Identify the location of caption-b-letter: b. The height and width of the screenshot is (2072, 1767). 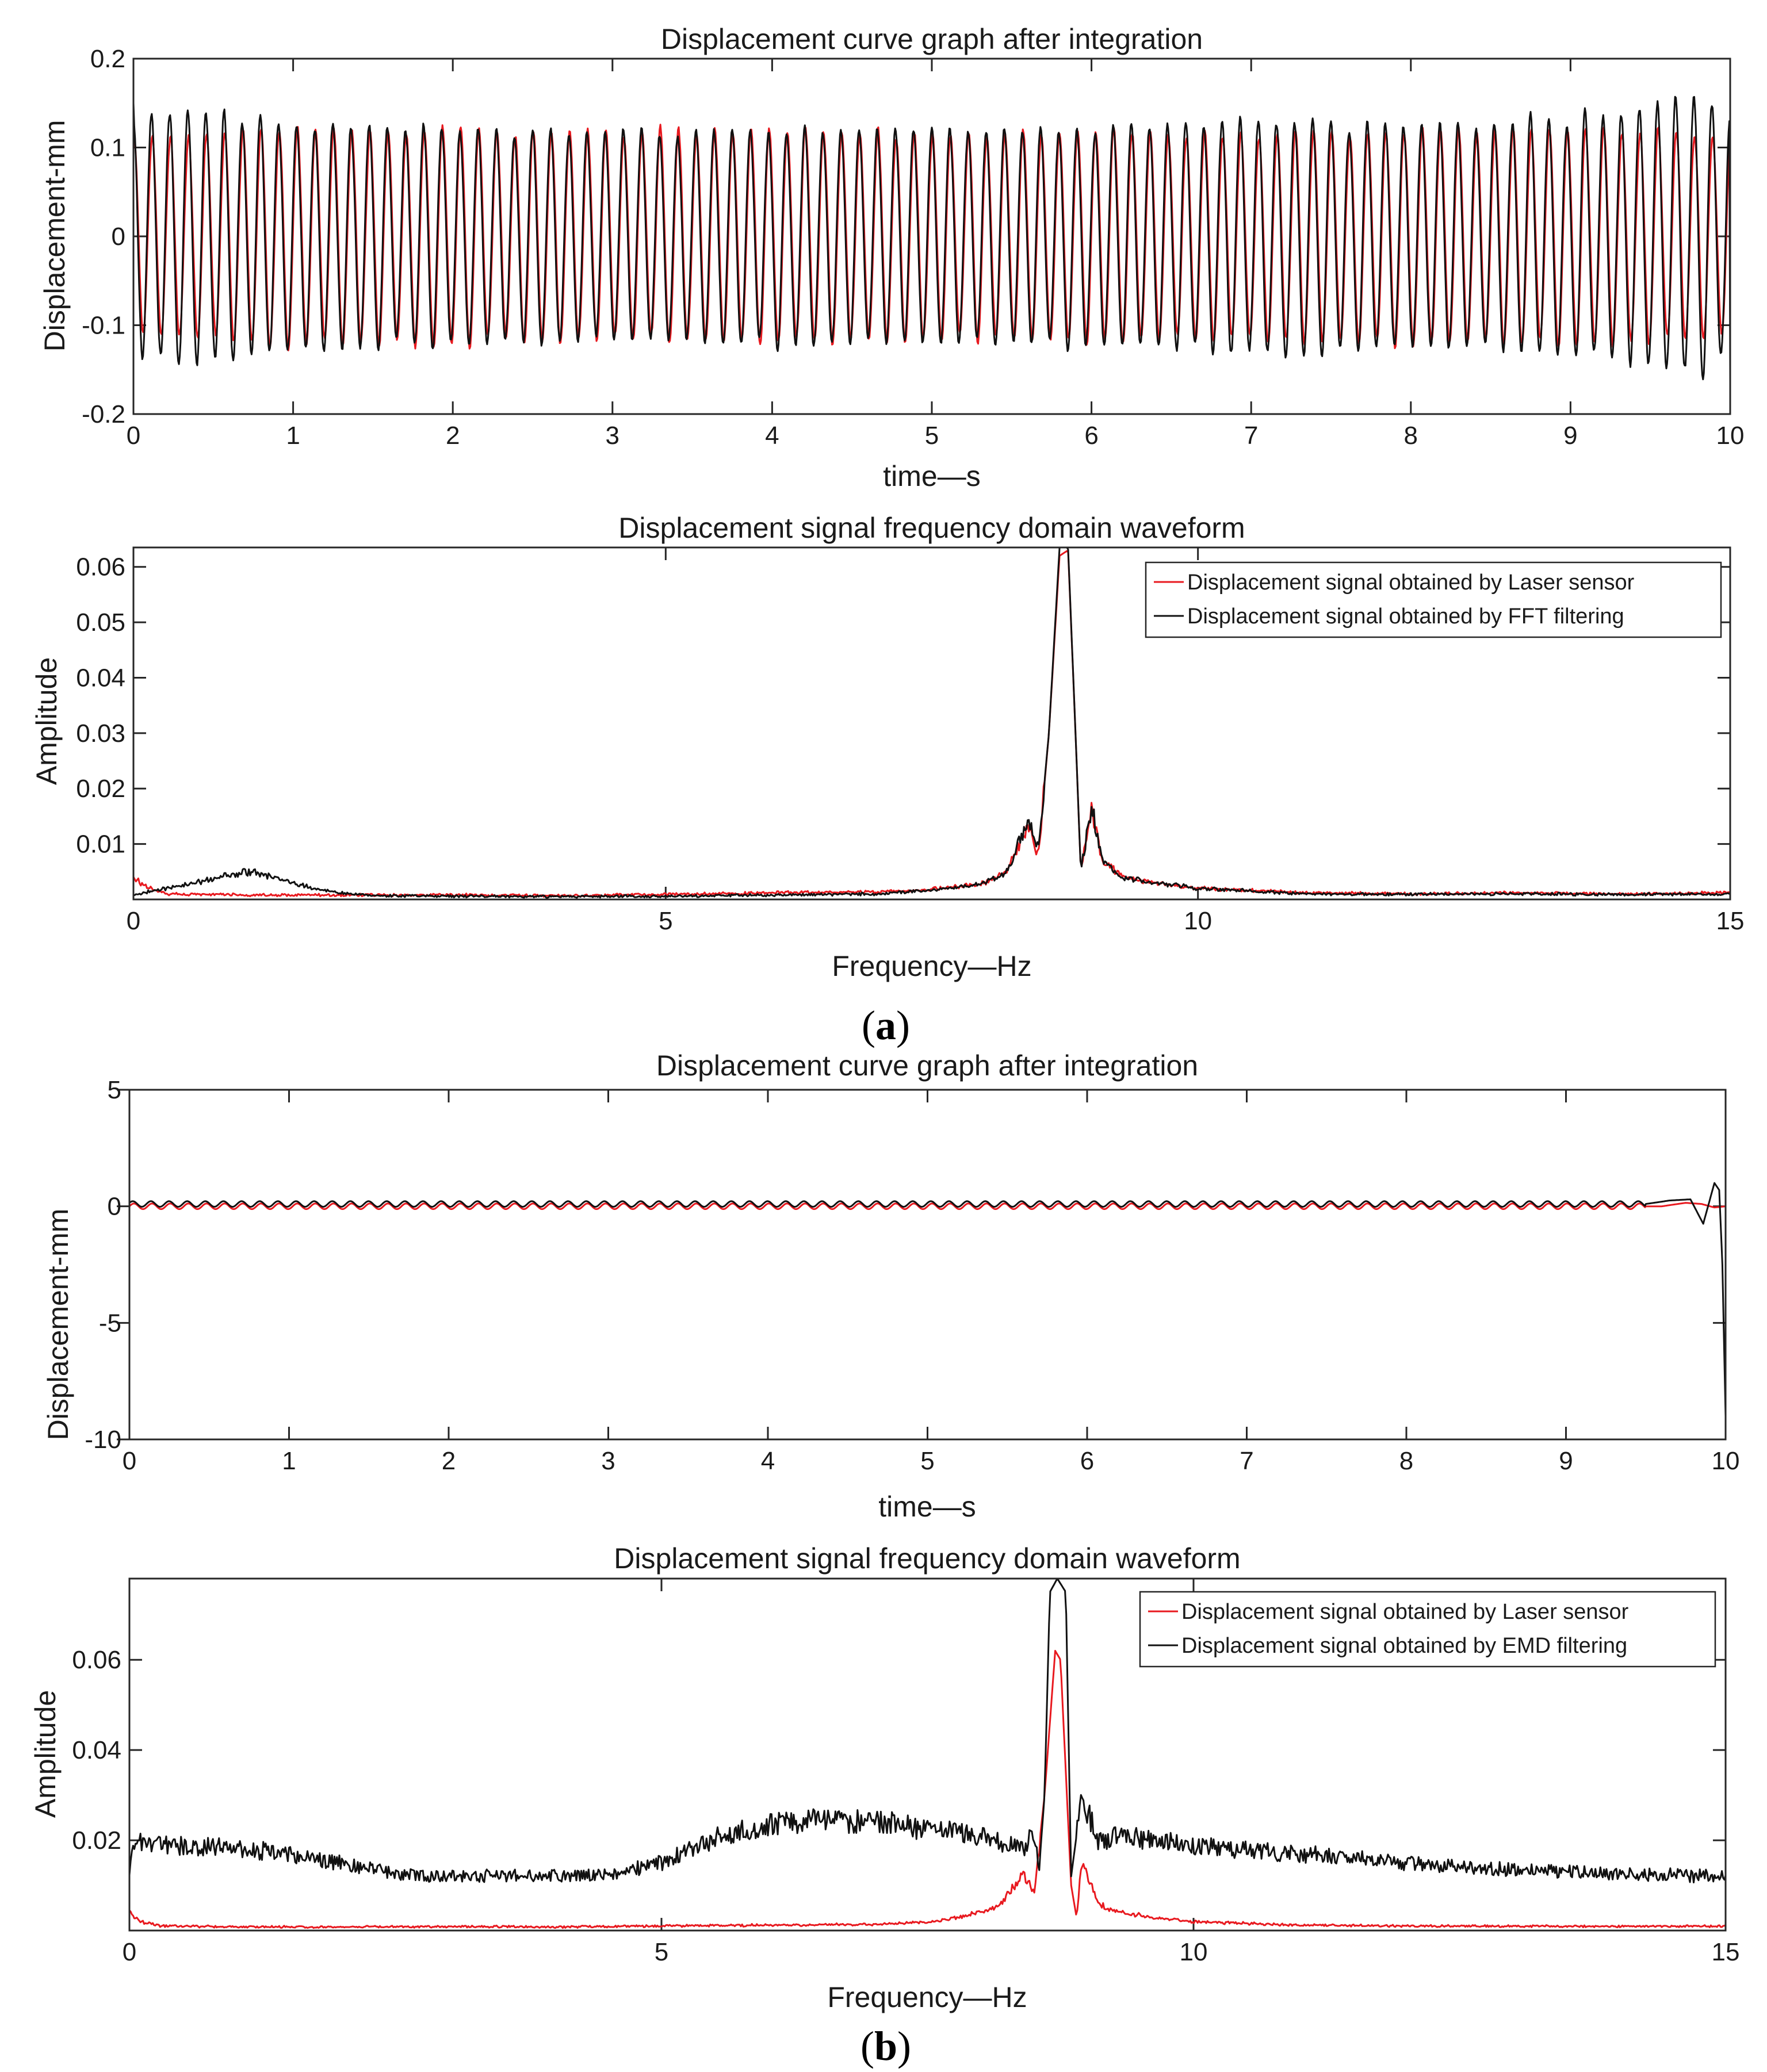
(885, 2046).